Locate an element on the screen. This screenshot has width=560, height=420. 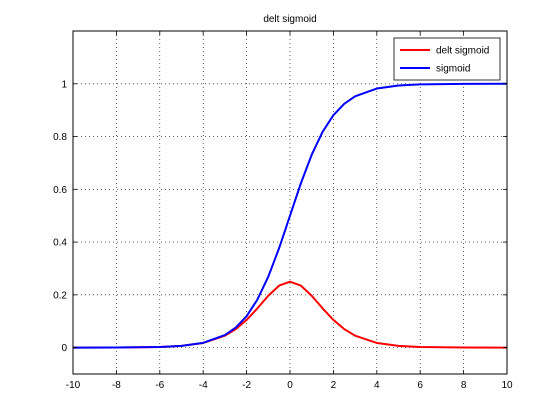
y-tick-label: 1 is located at coordinates (64, 84).